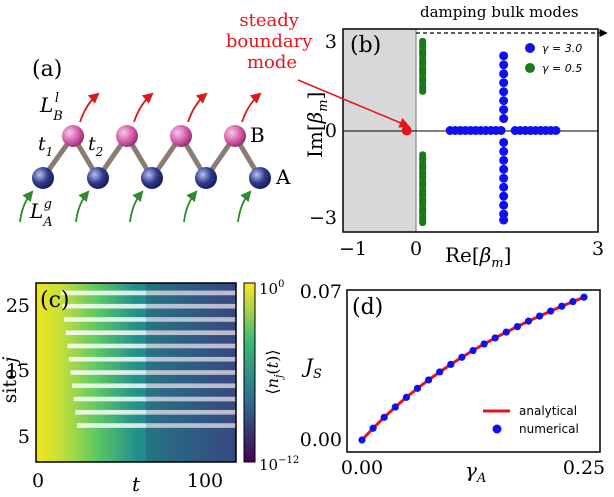 This screenshot has height=497, width=614. I want to click on c-ytick-15: 15, so click(18, 371).